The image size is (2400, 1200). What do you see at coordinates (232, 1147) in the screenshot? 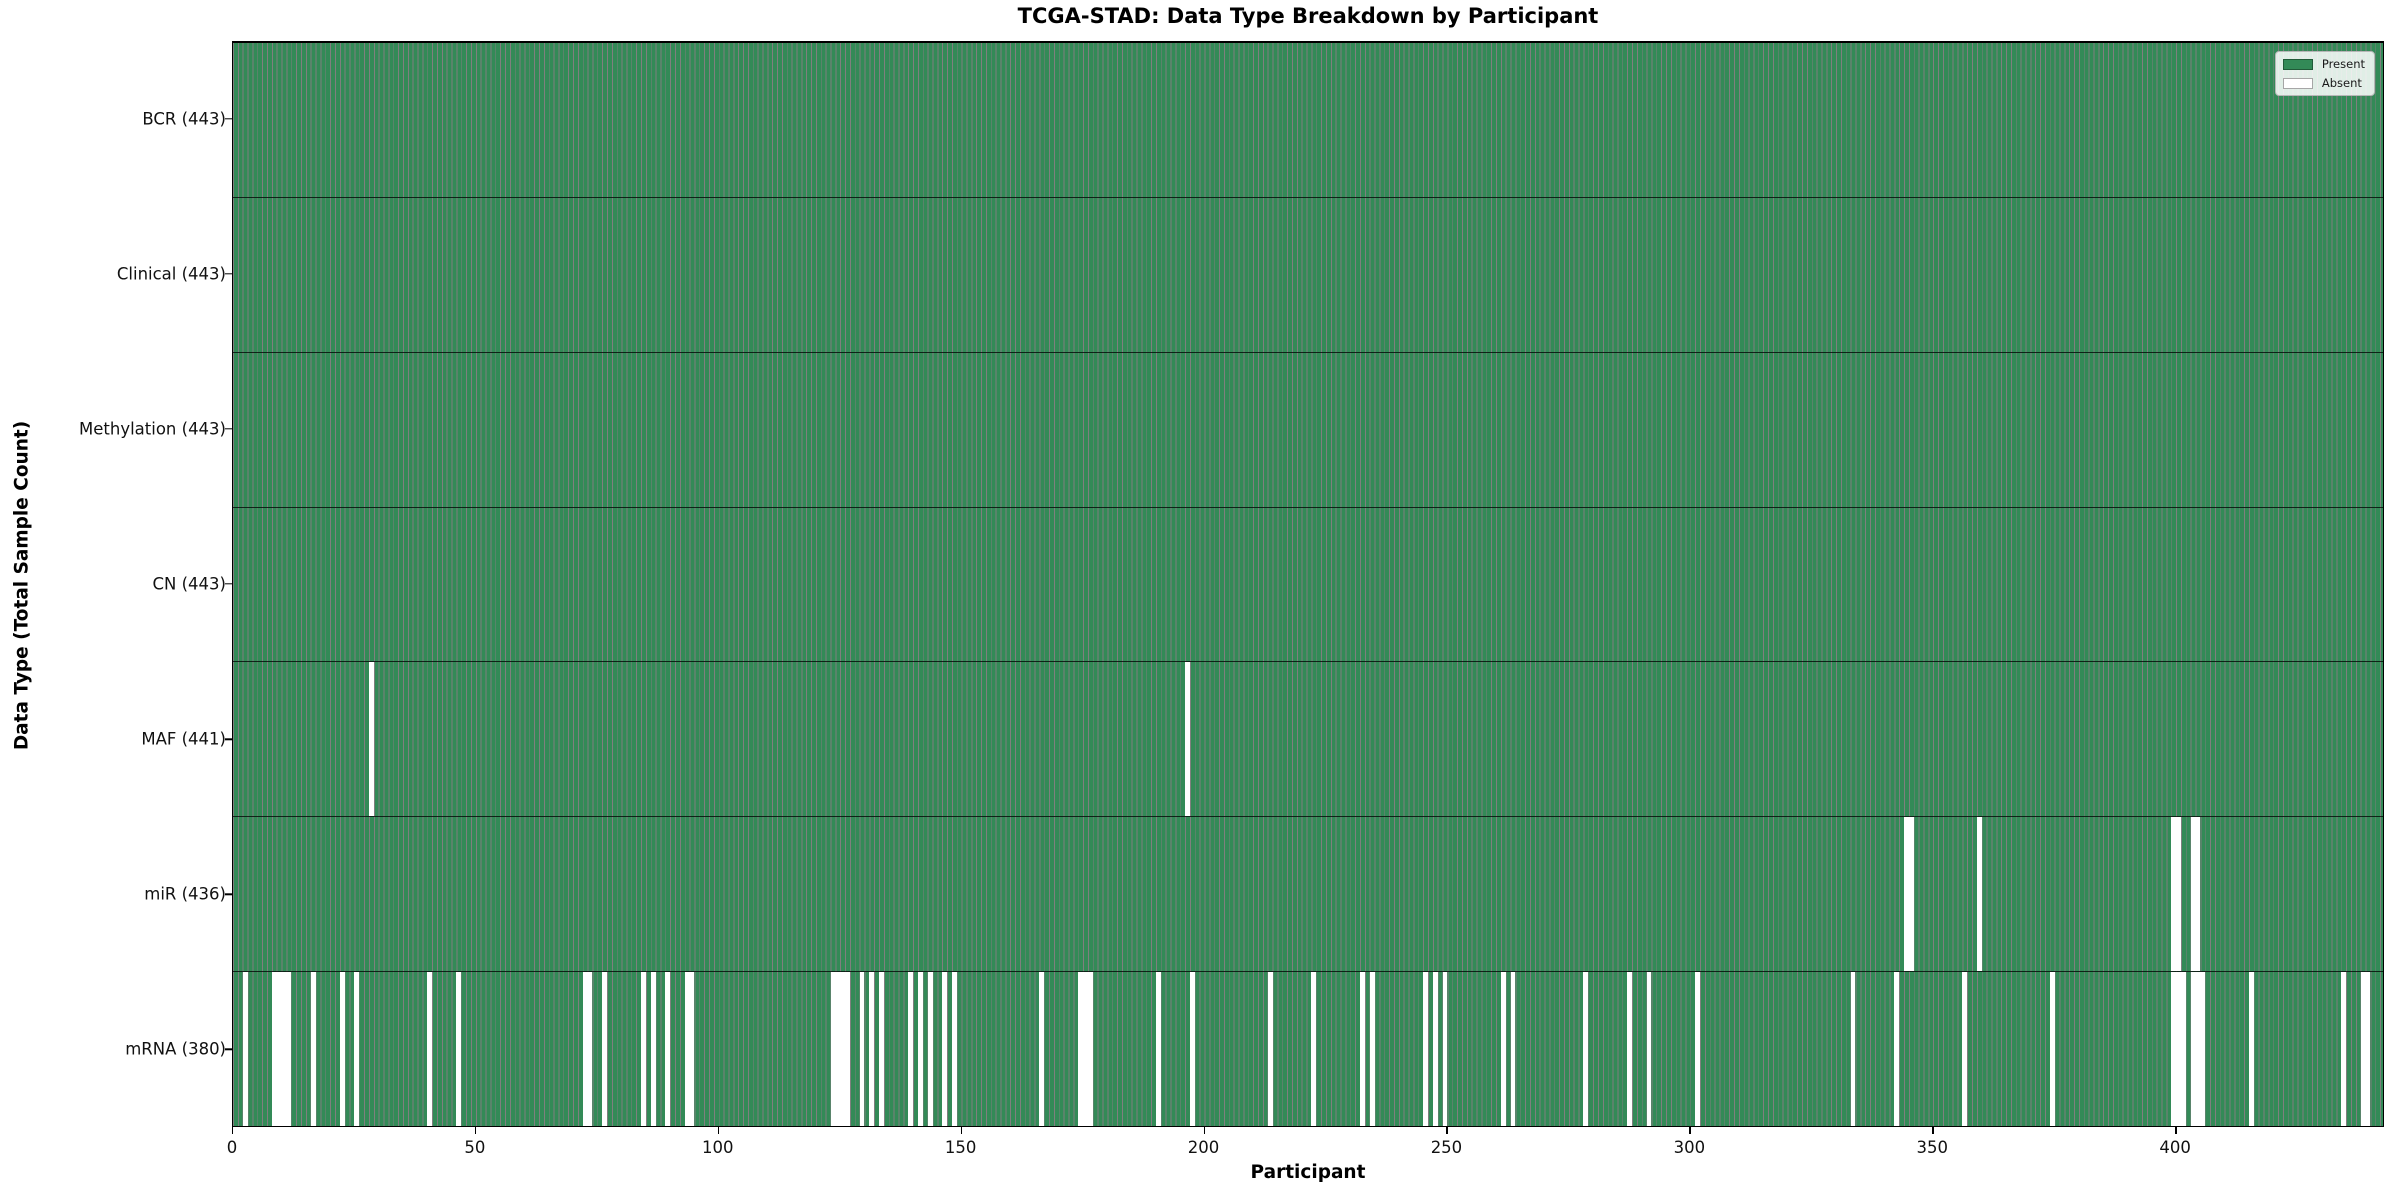
I see `x-tick-label-0: 0` at bounding box center [232, 1147].